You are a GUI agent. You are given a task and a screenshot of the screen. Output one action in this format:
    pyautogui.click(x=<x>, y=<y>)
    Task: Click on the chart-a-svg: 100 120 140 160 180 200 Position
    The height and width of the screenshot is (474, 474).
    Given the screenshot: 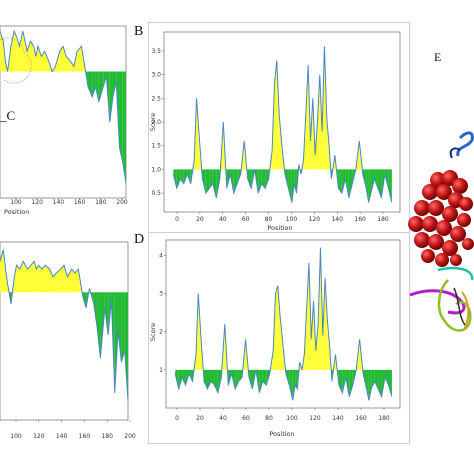 What is the action you would take?
    pyautogui.click(x=64, y=120)
    